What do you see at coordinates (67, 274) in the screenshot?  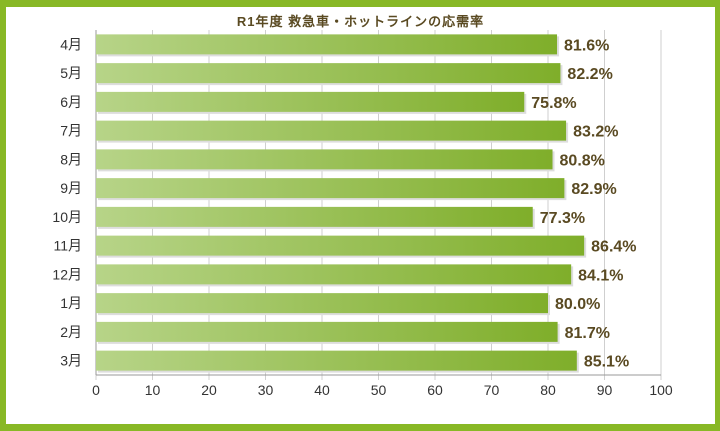 I see `category-label: 12月` at bounding box center [67, 274].